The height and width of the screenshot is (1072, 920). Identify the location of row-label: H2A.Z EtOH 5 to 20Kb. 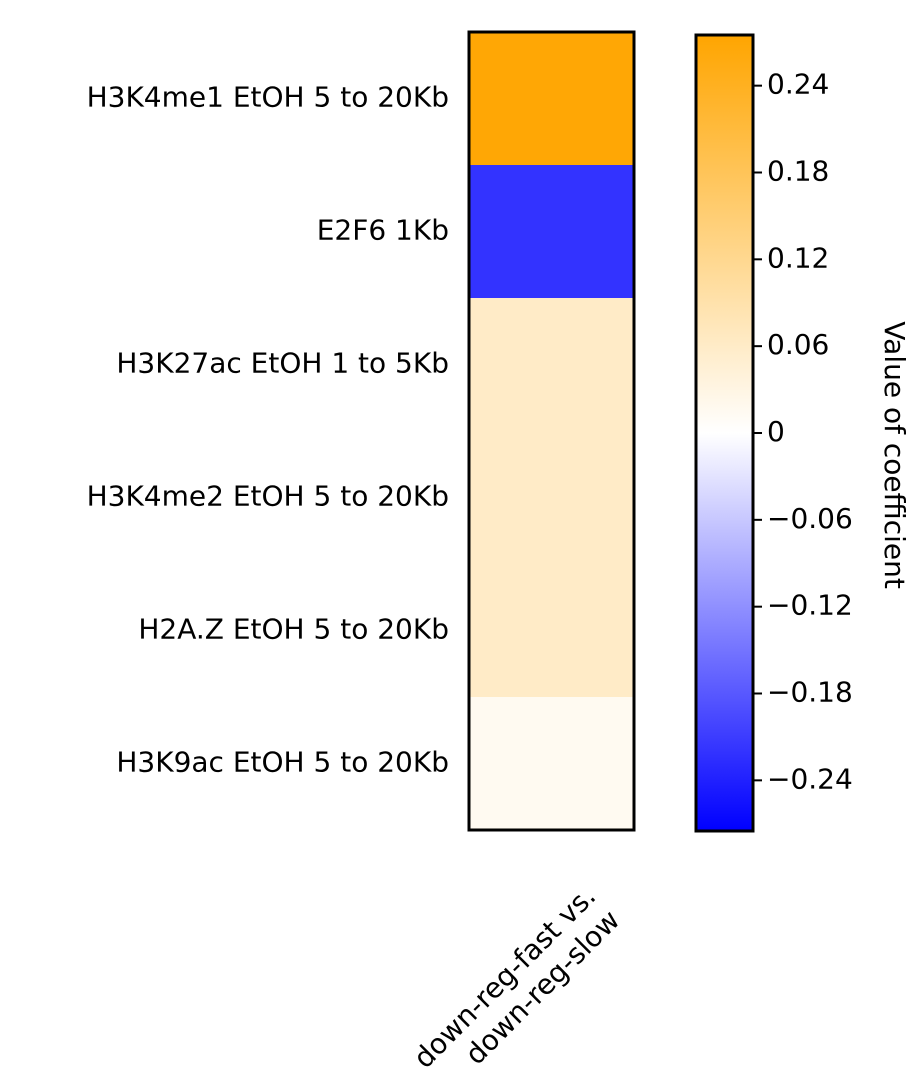
(293, 629).